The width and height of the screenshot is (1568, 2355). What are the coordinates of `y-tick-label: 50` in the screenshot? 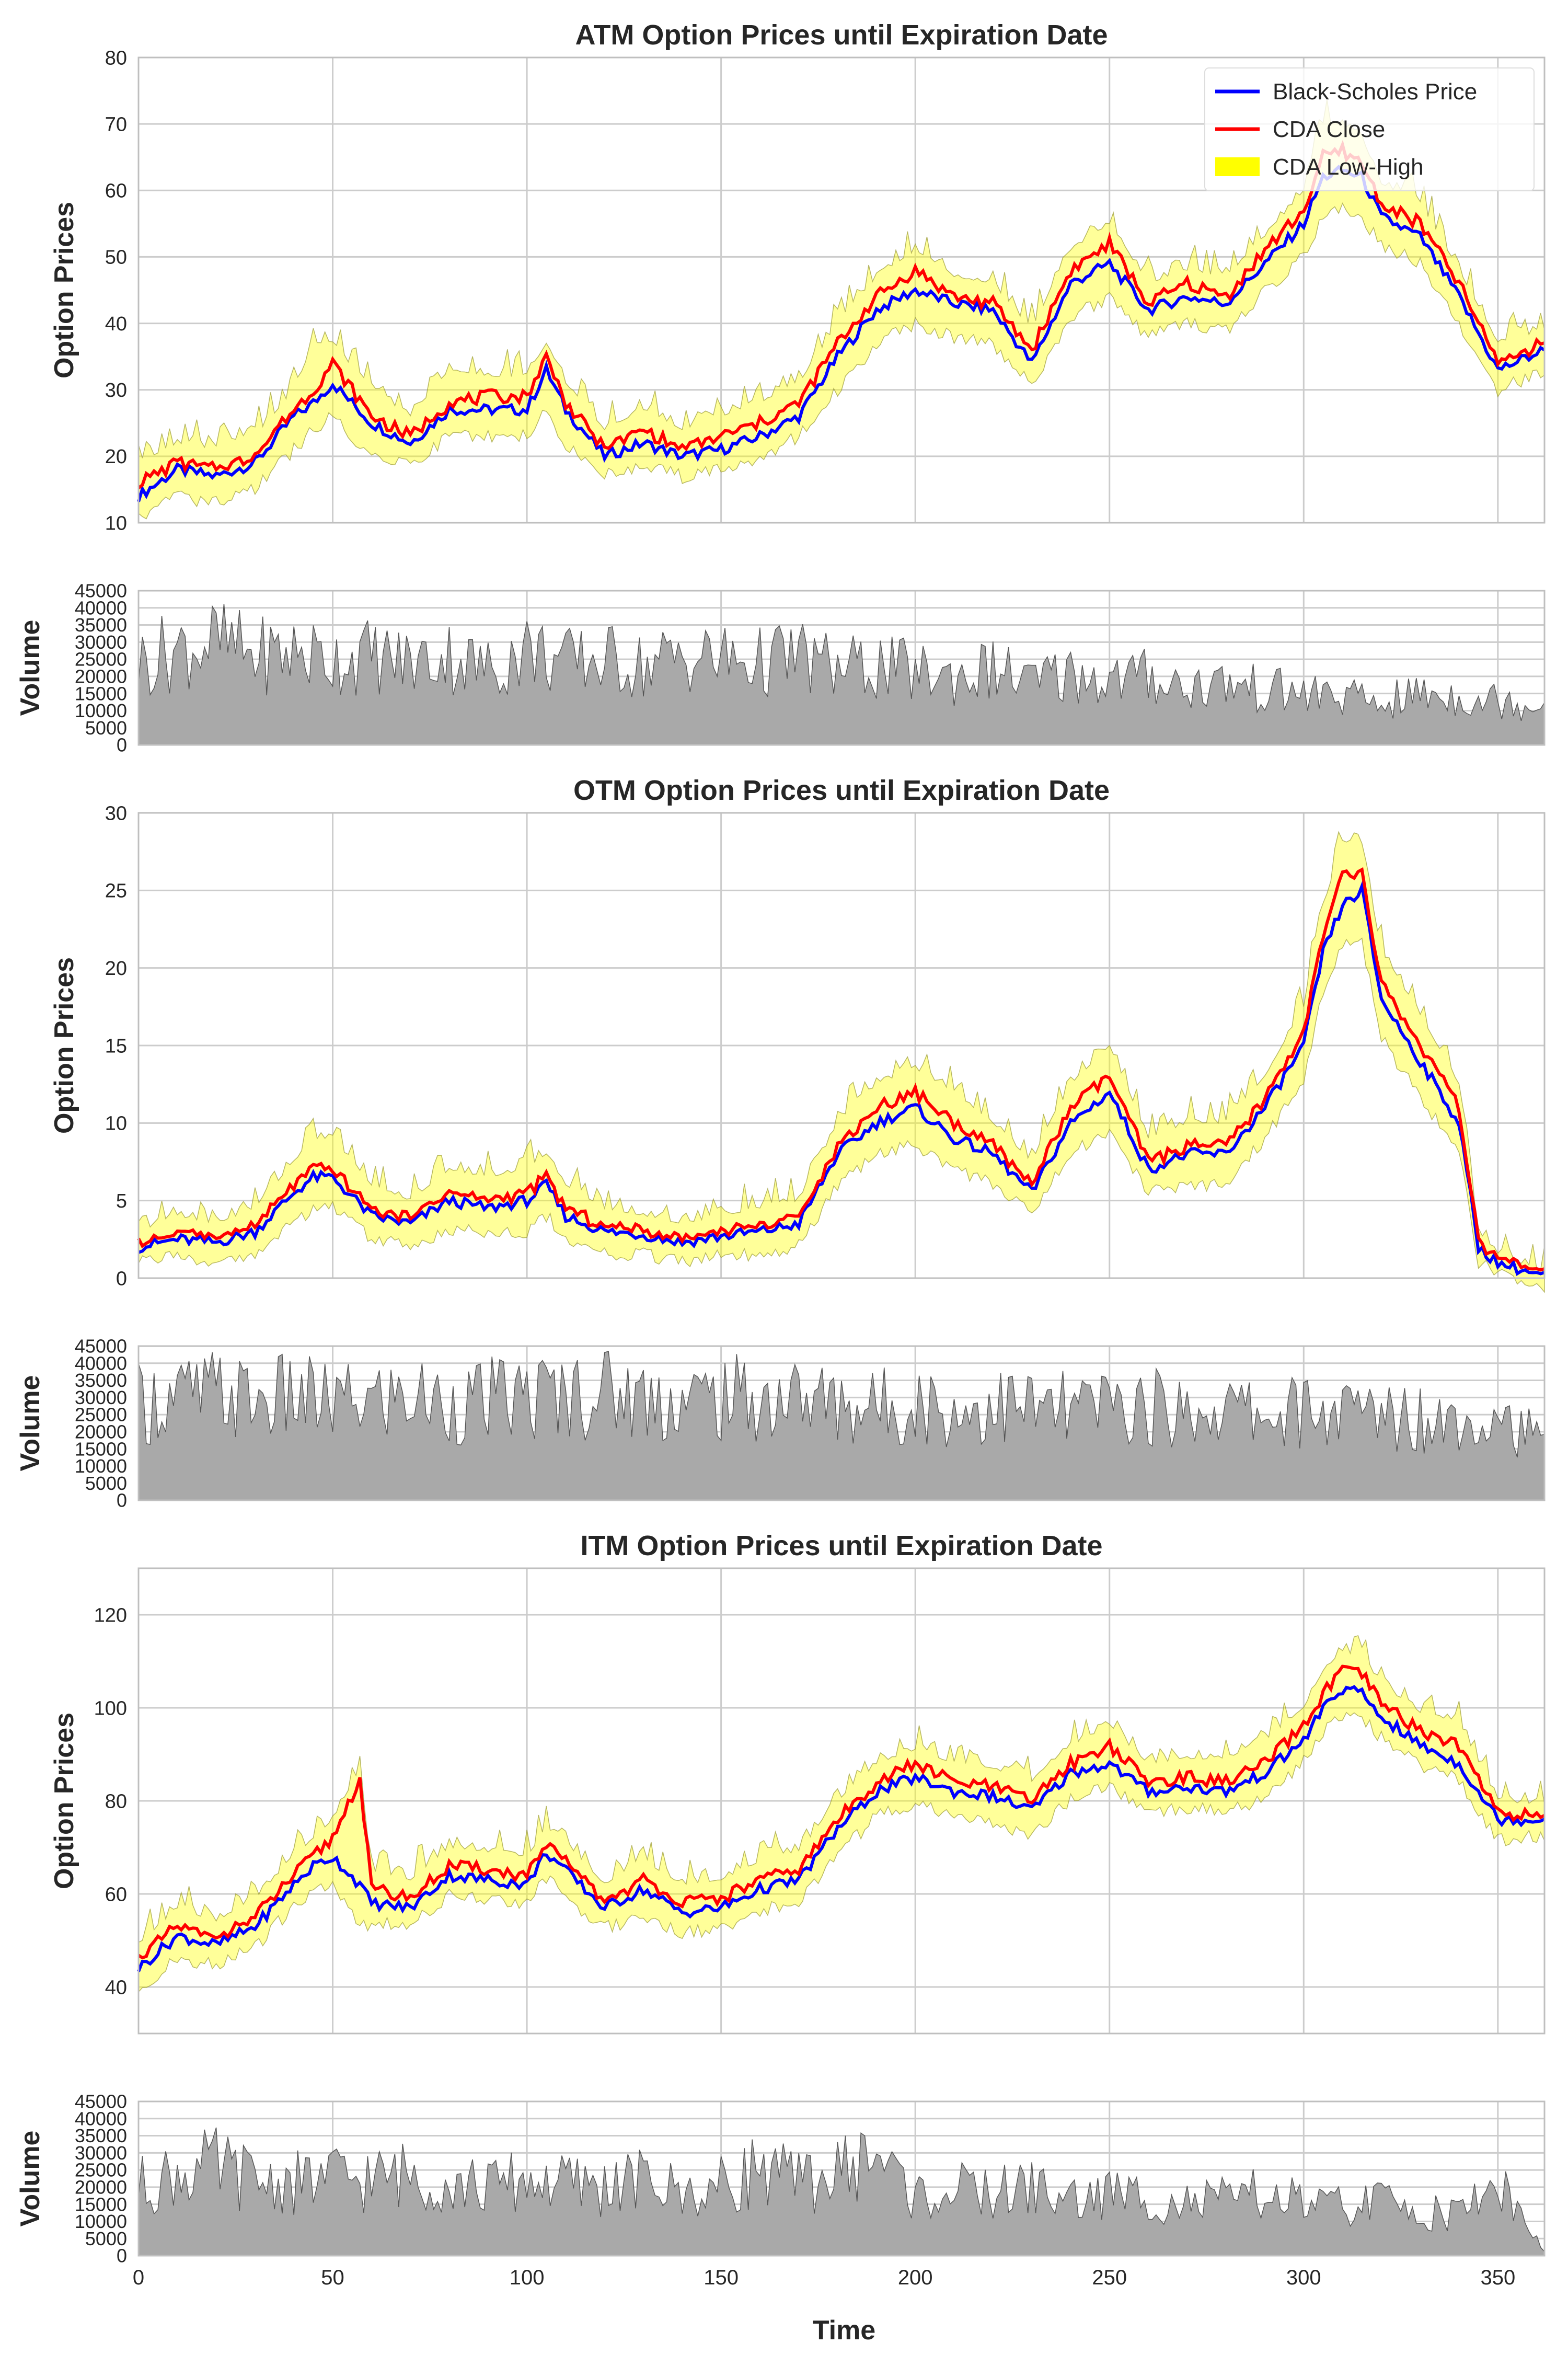 It's located at (116, 258).